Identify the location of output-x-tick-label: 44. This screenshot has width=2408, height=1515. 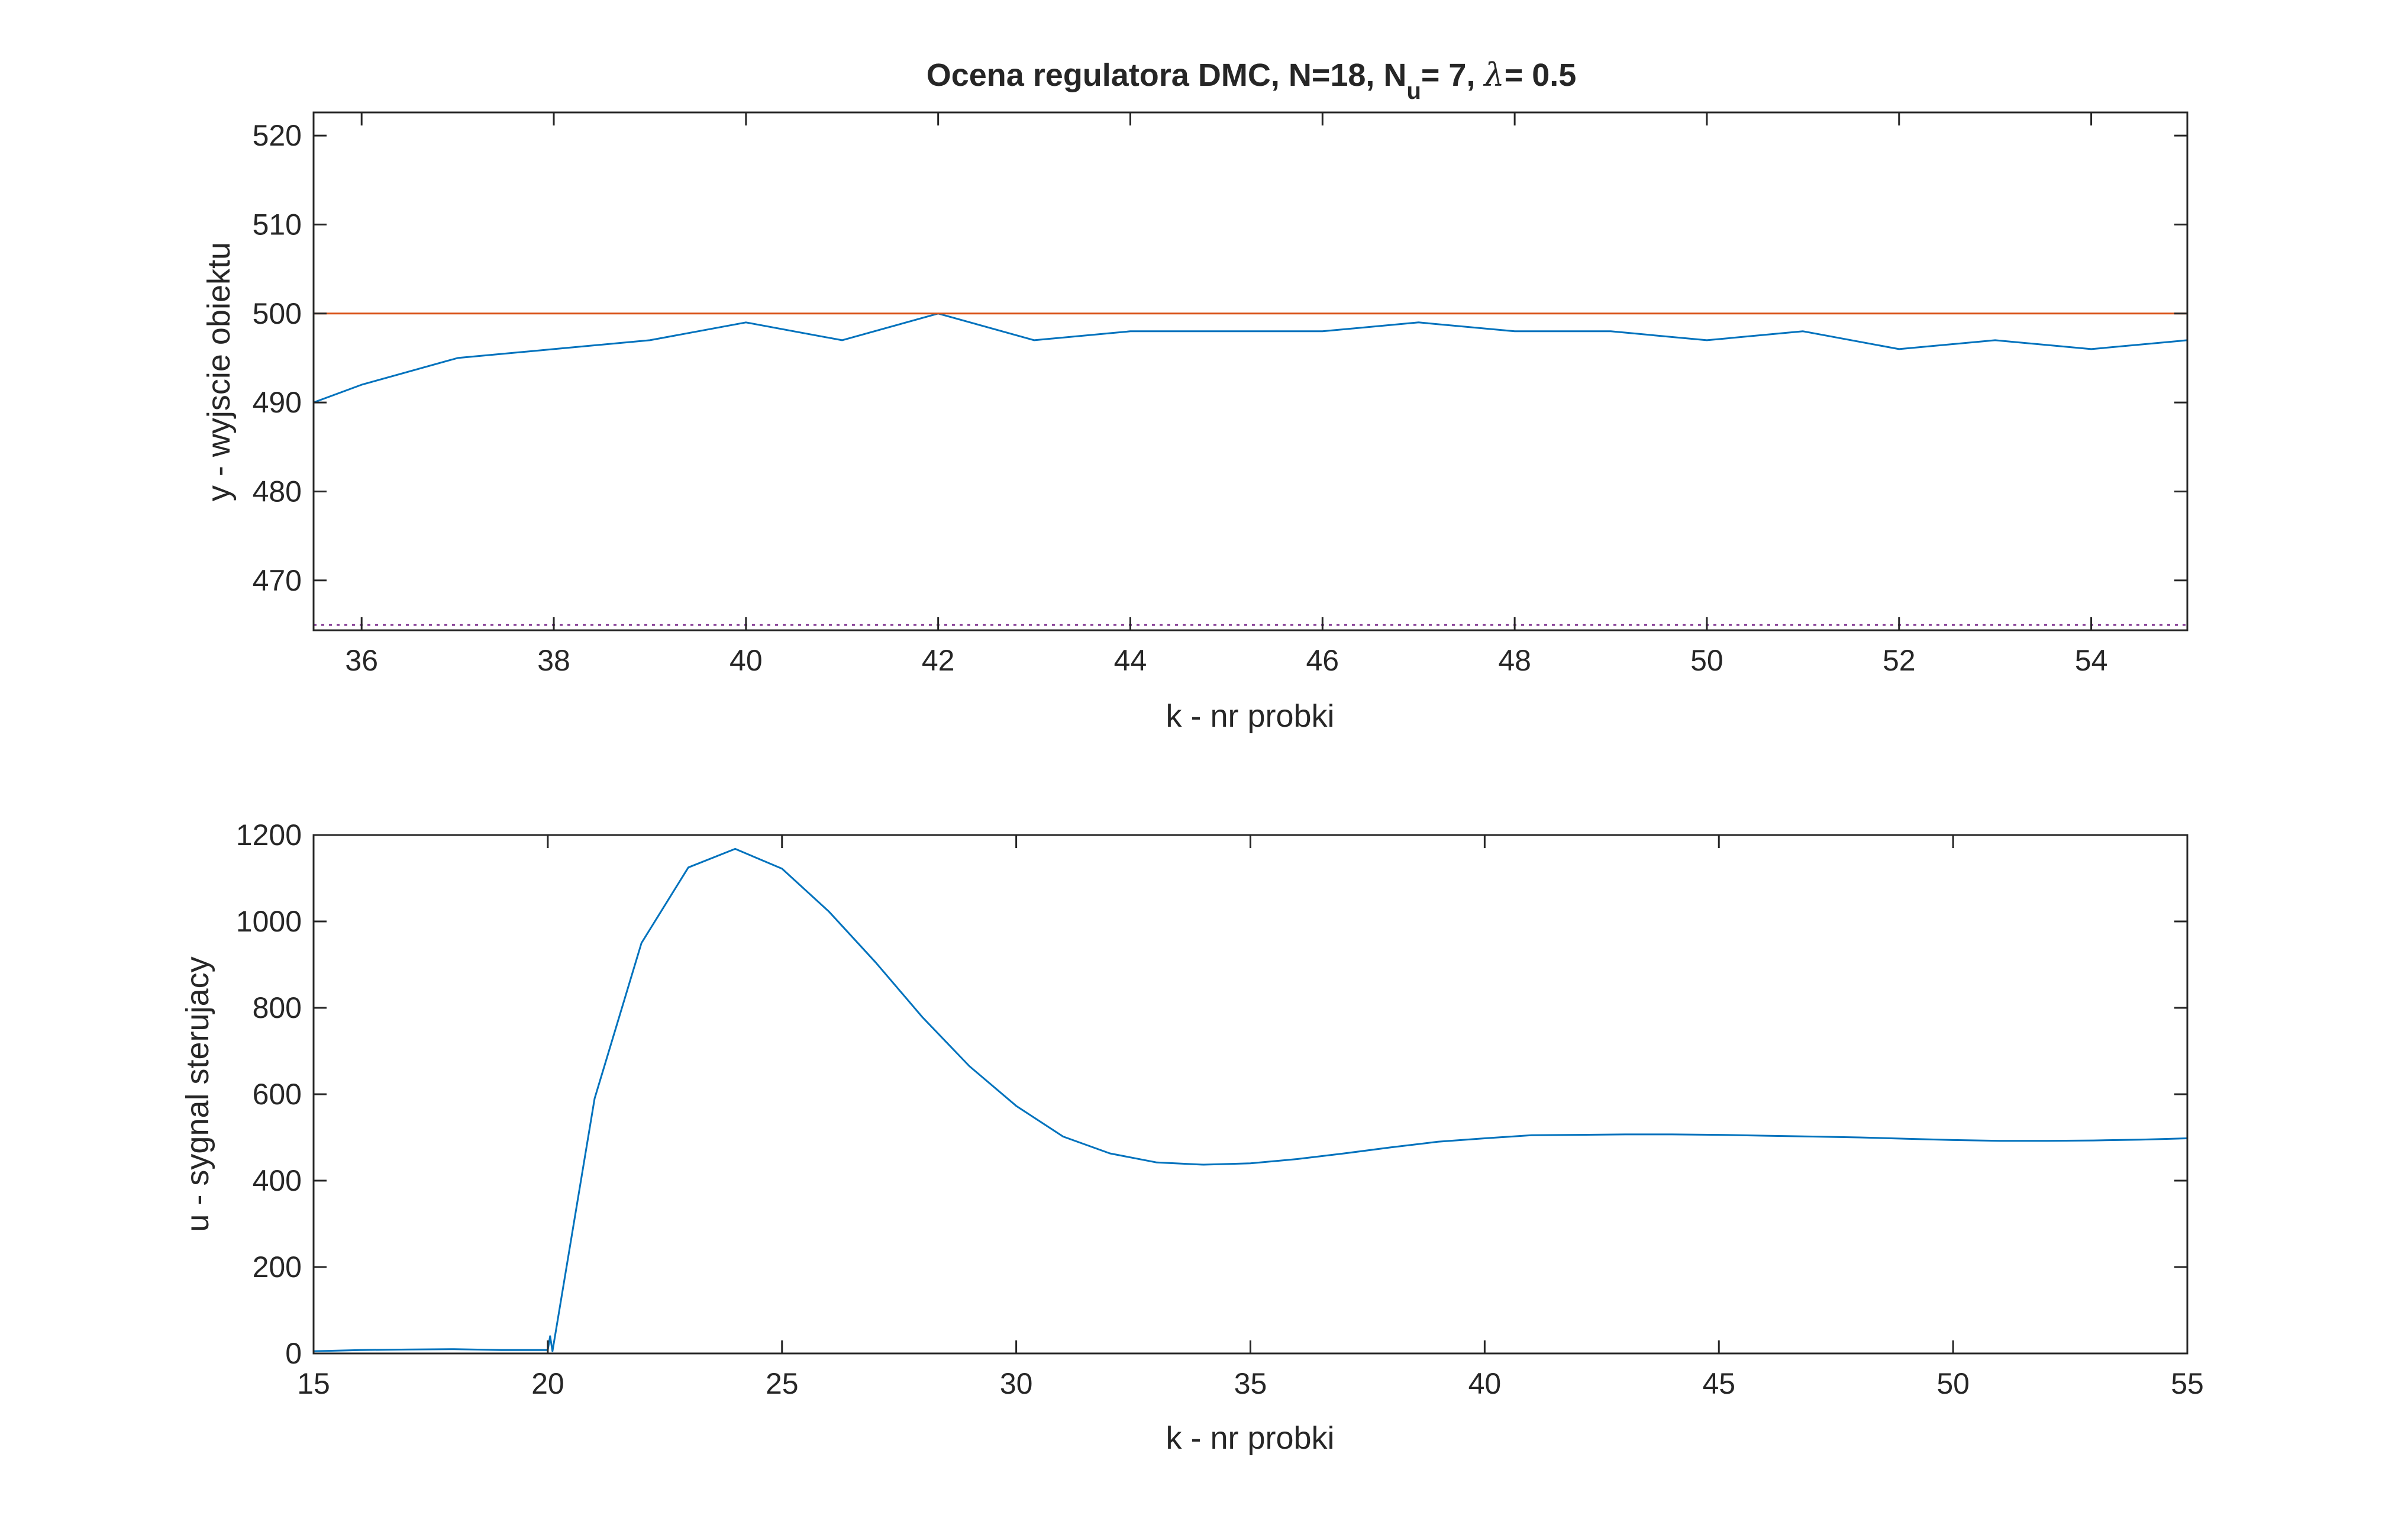
(1131, 660).